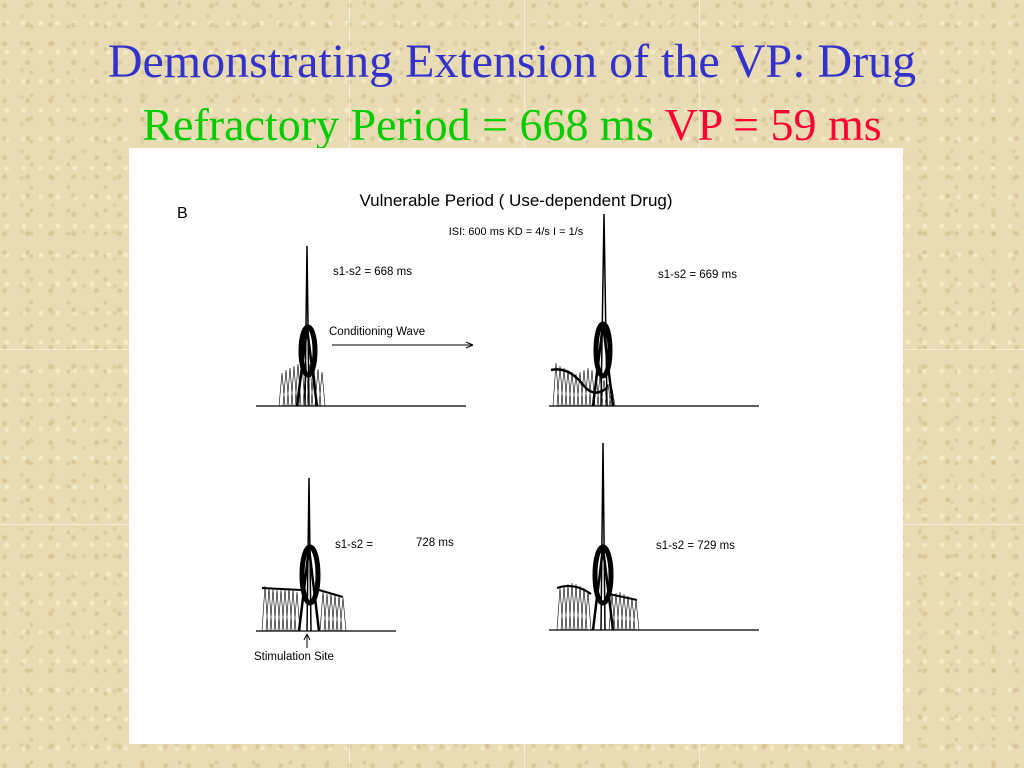 The height and width of the screenshot is (768, 1024). What do you see at coordinates (695, 546) in the screenshot?
I see `panel-4-label: s1-s2 = 729 ms` at bounding box center [695, 546].